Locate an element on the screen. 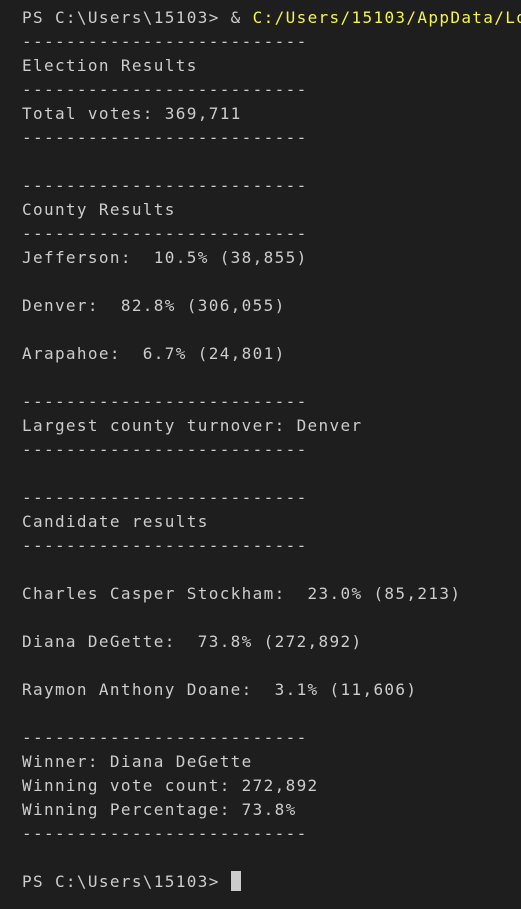 The image size is (521, 909). prompt: PS C:\Users\15103> is located at coordinates (121, 881).